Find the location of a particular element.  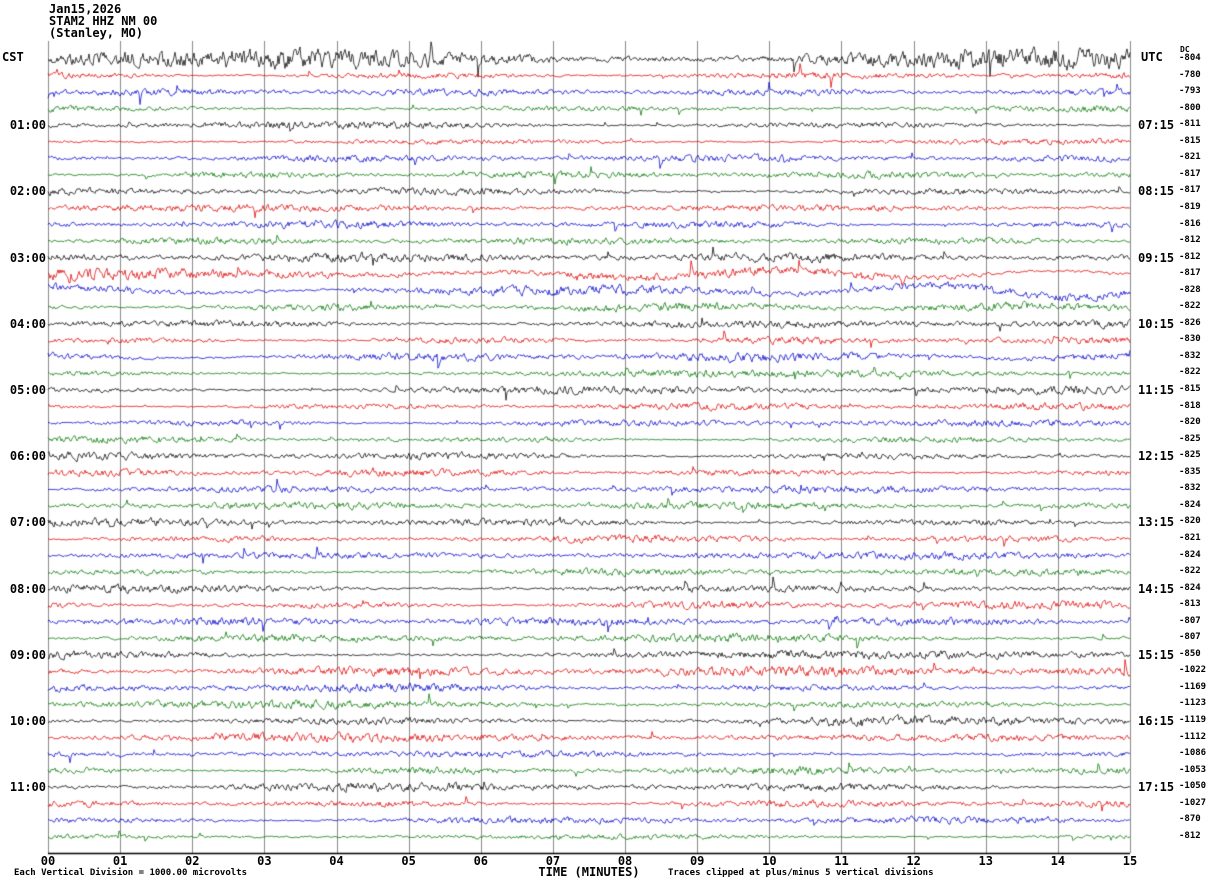

dc-offset-label: -819 is located at coordinates (1190, 206).